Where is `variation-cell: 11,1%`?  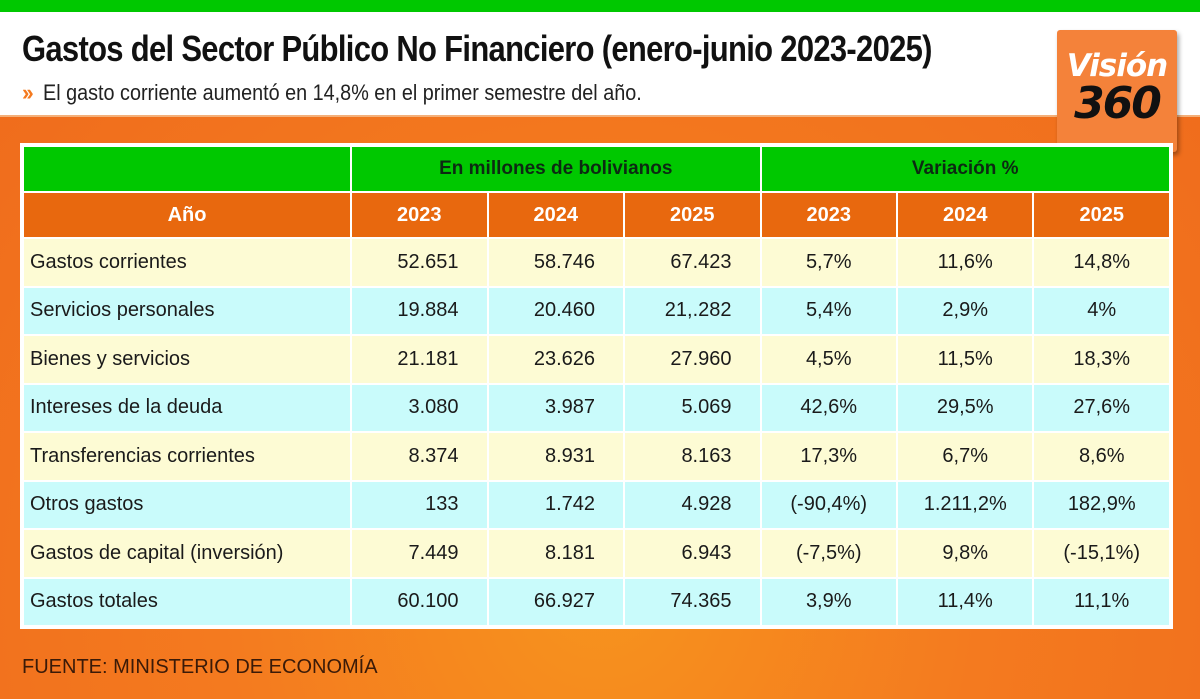
variation-cell: 11,1% is located at coordinates (1101, 601).